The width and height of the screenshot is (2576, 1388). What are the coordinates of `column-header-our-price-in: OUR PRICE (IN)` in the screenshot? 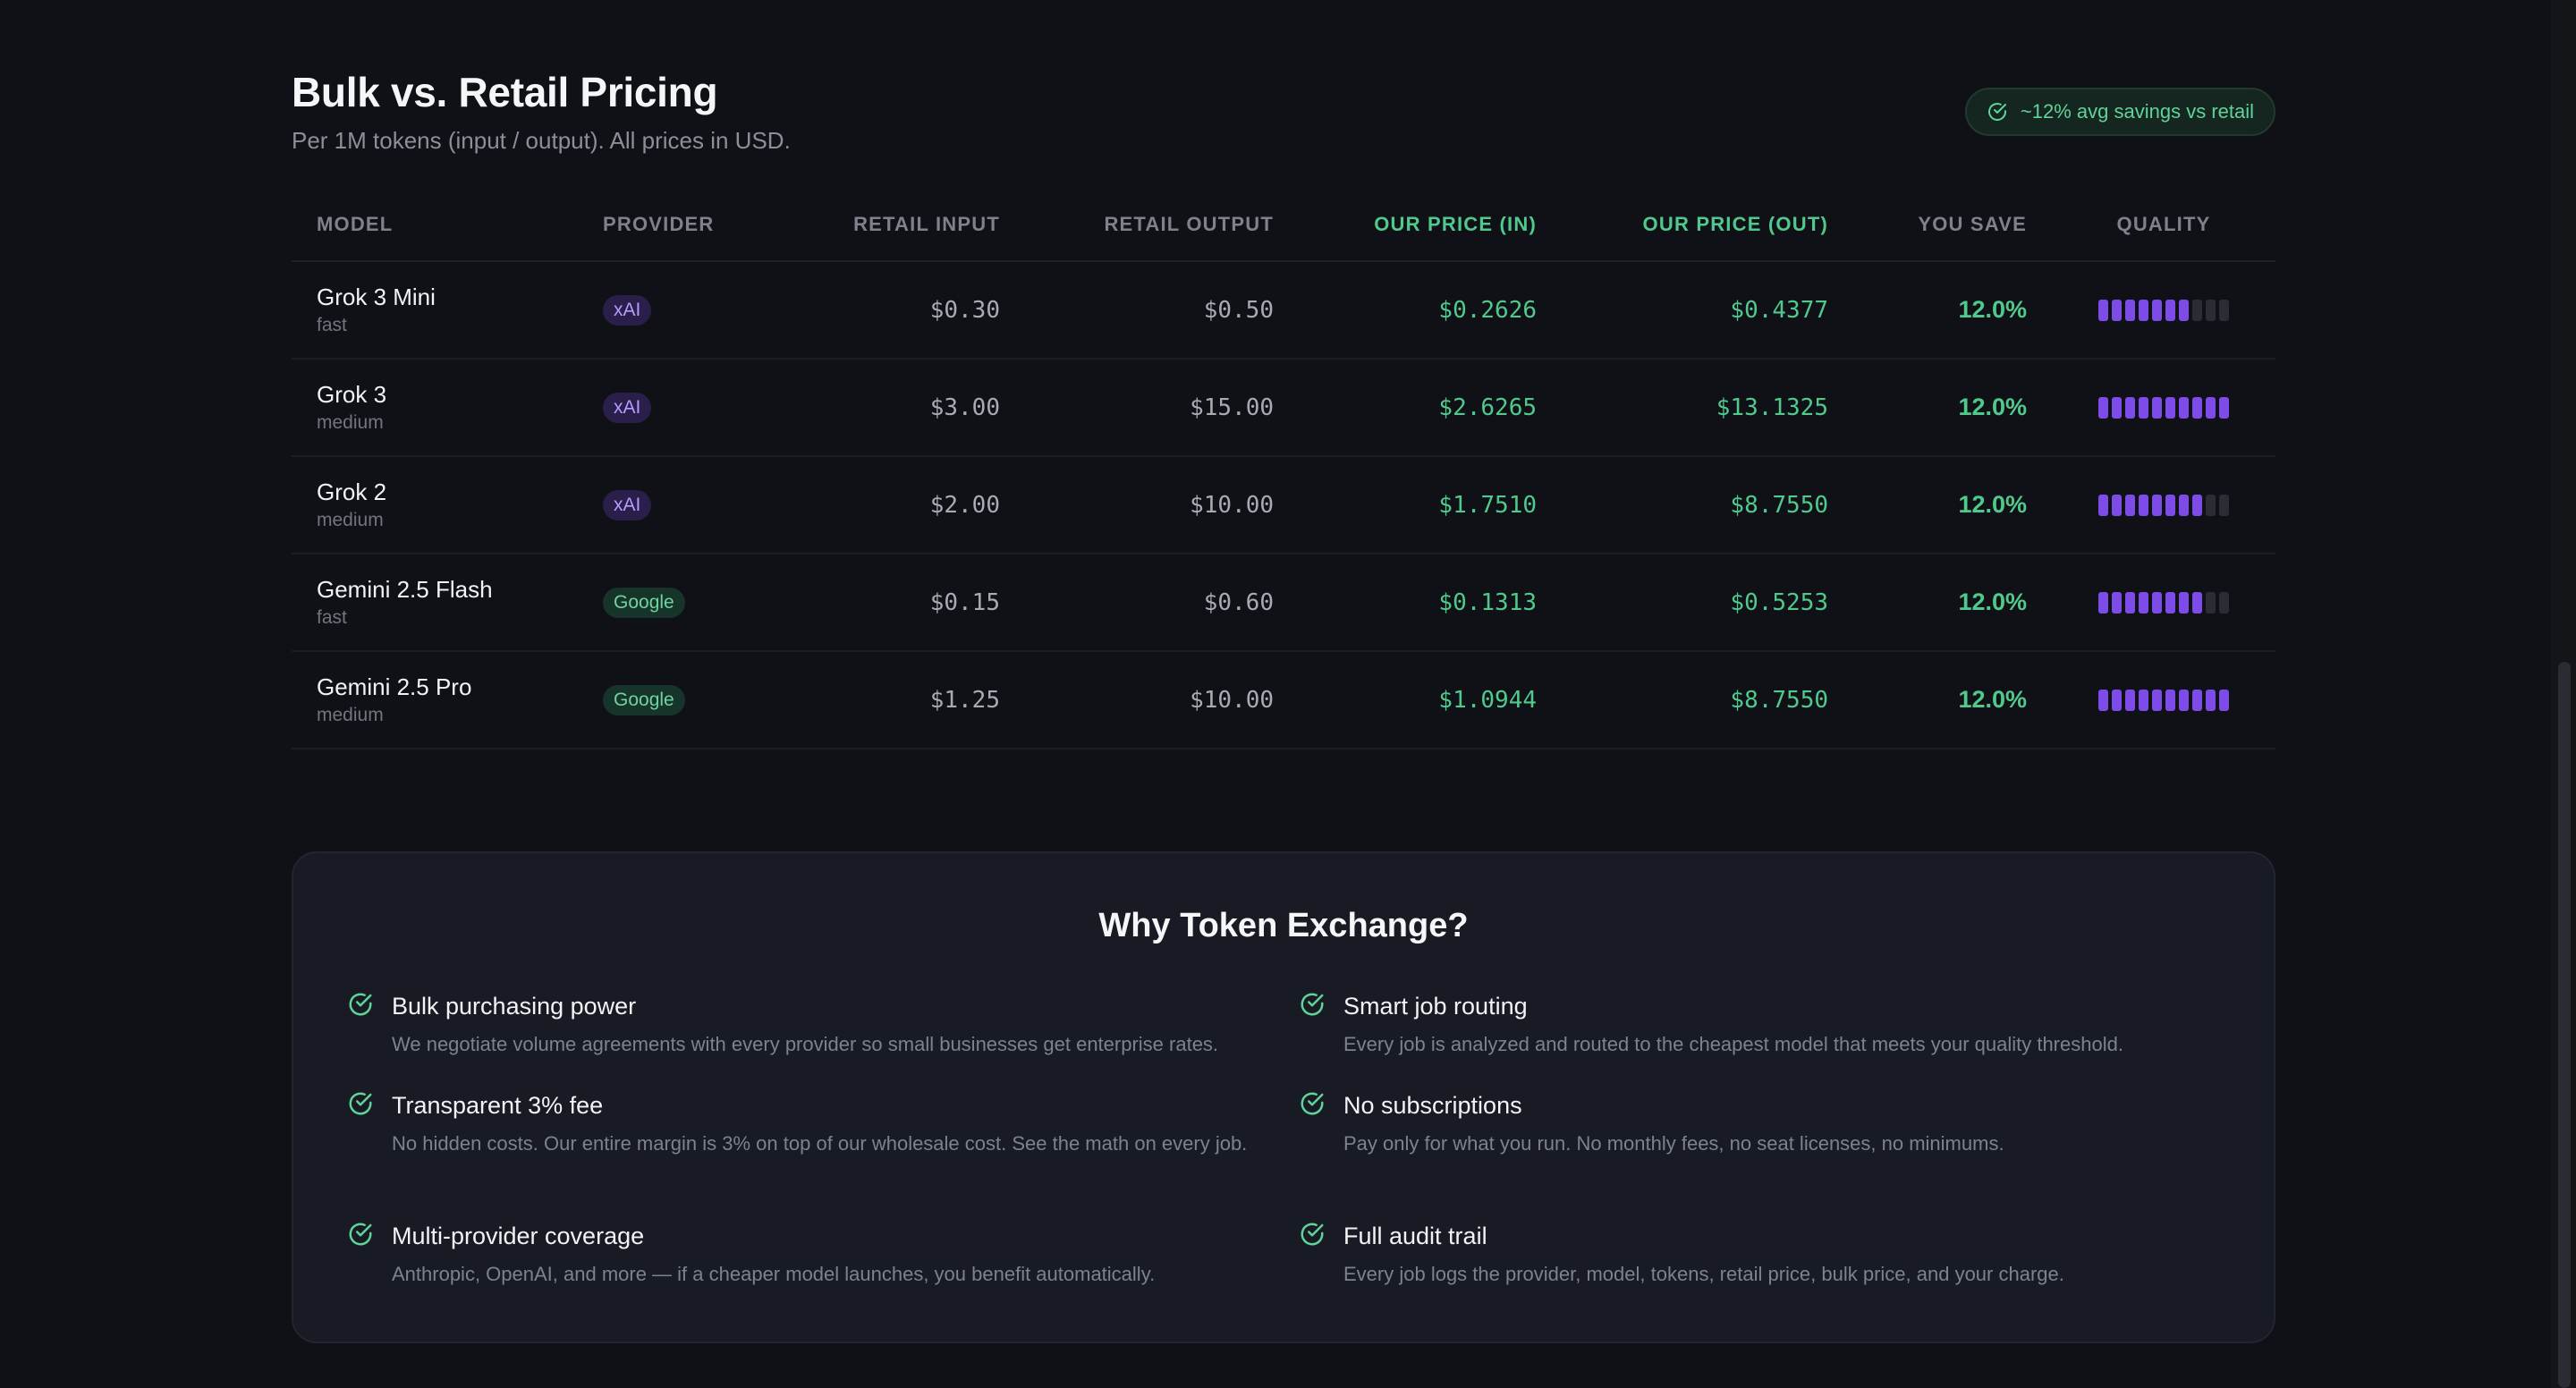 It's located at (1430, 225).